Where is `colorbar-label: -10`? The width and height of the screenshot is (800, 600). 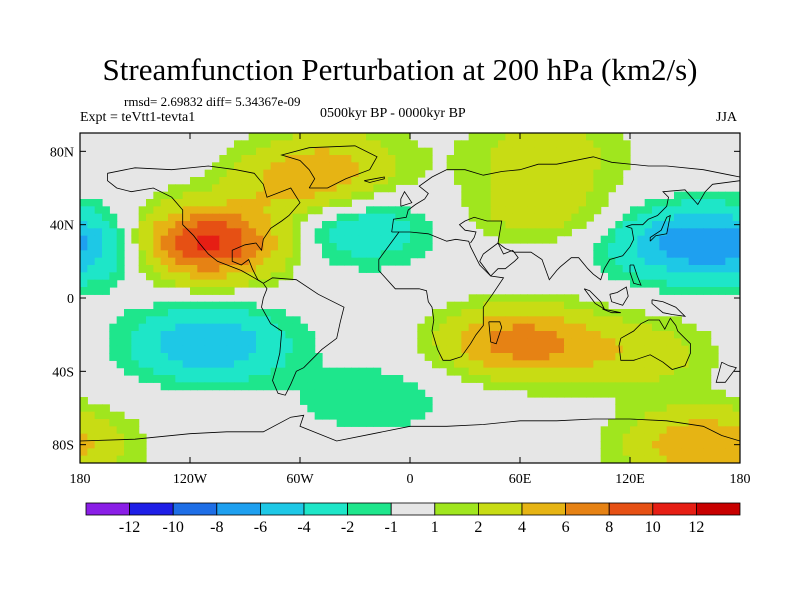 colorbar-label: -10 is located at coordinates (173, 527).